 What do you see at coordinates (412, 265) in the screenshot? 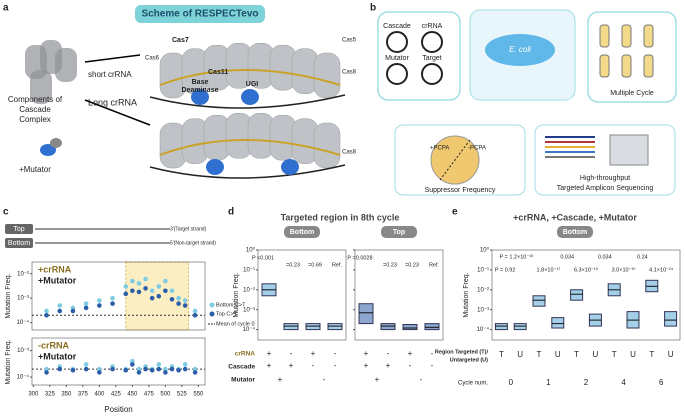
I see `p-value: =0.23` at bounding box center [412, 265].